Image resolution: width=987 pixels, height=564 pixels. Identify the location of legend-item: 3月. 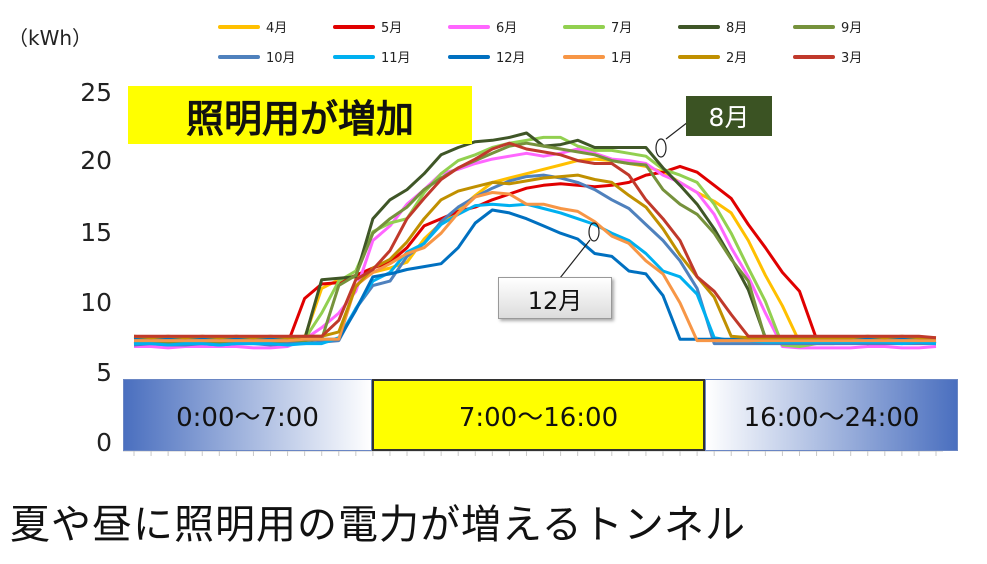
(827, 56).